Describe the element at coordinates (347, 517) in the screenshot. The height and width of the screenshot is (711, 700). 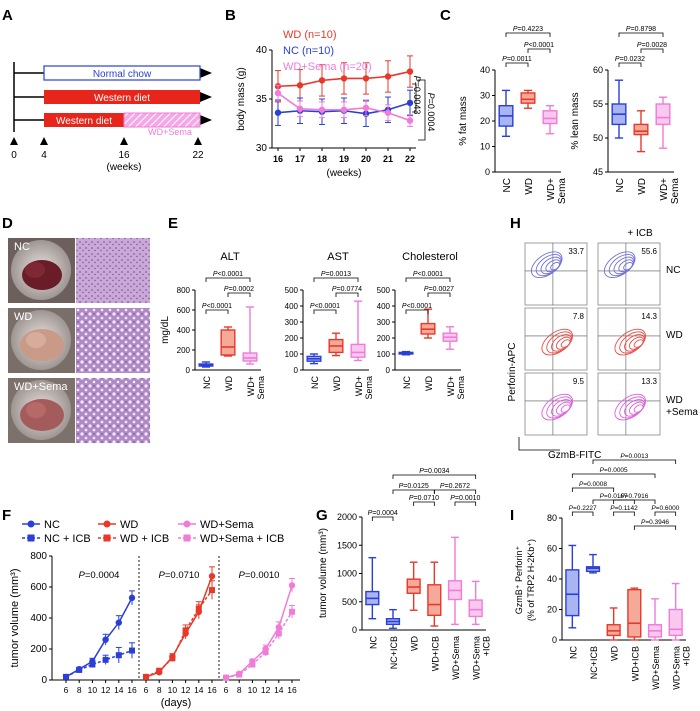
I see `y-tick-label: 2000` at that location.